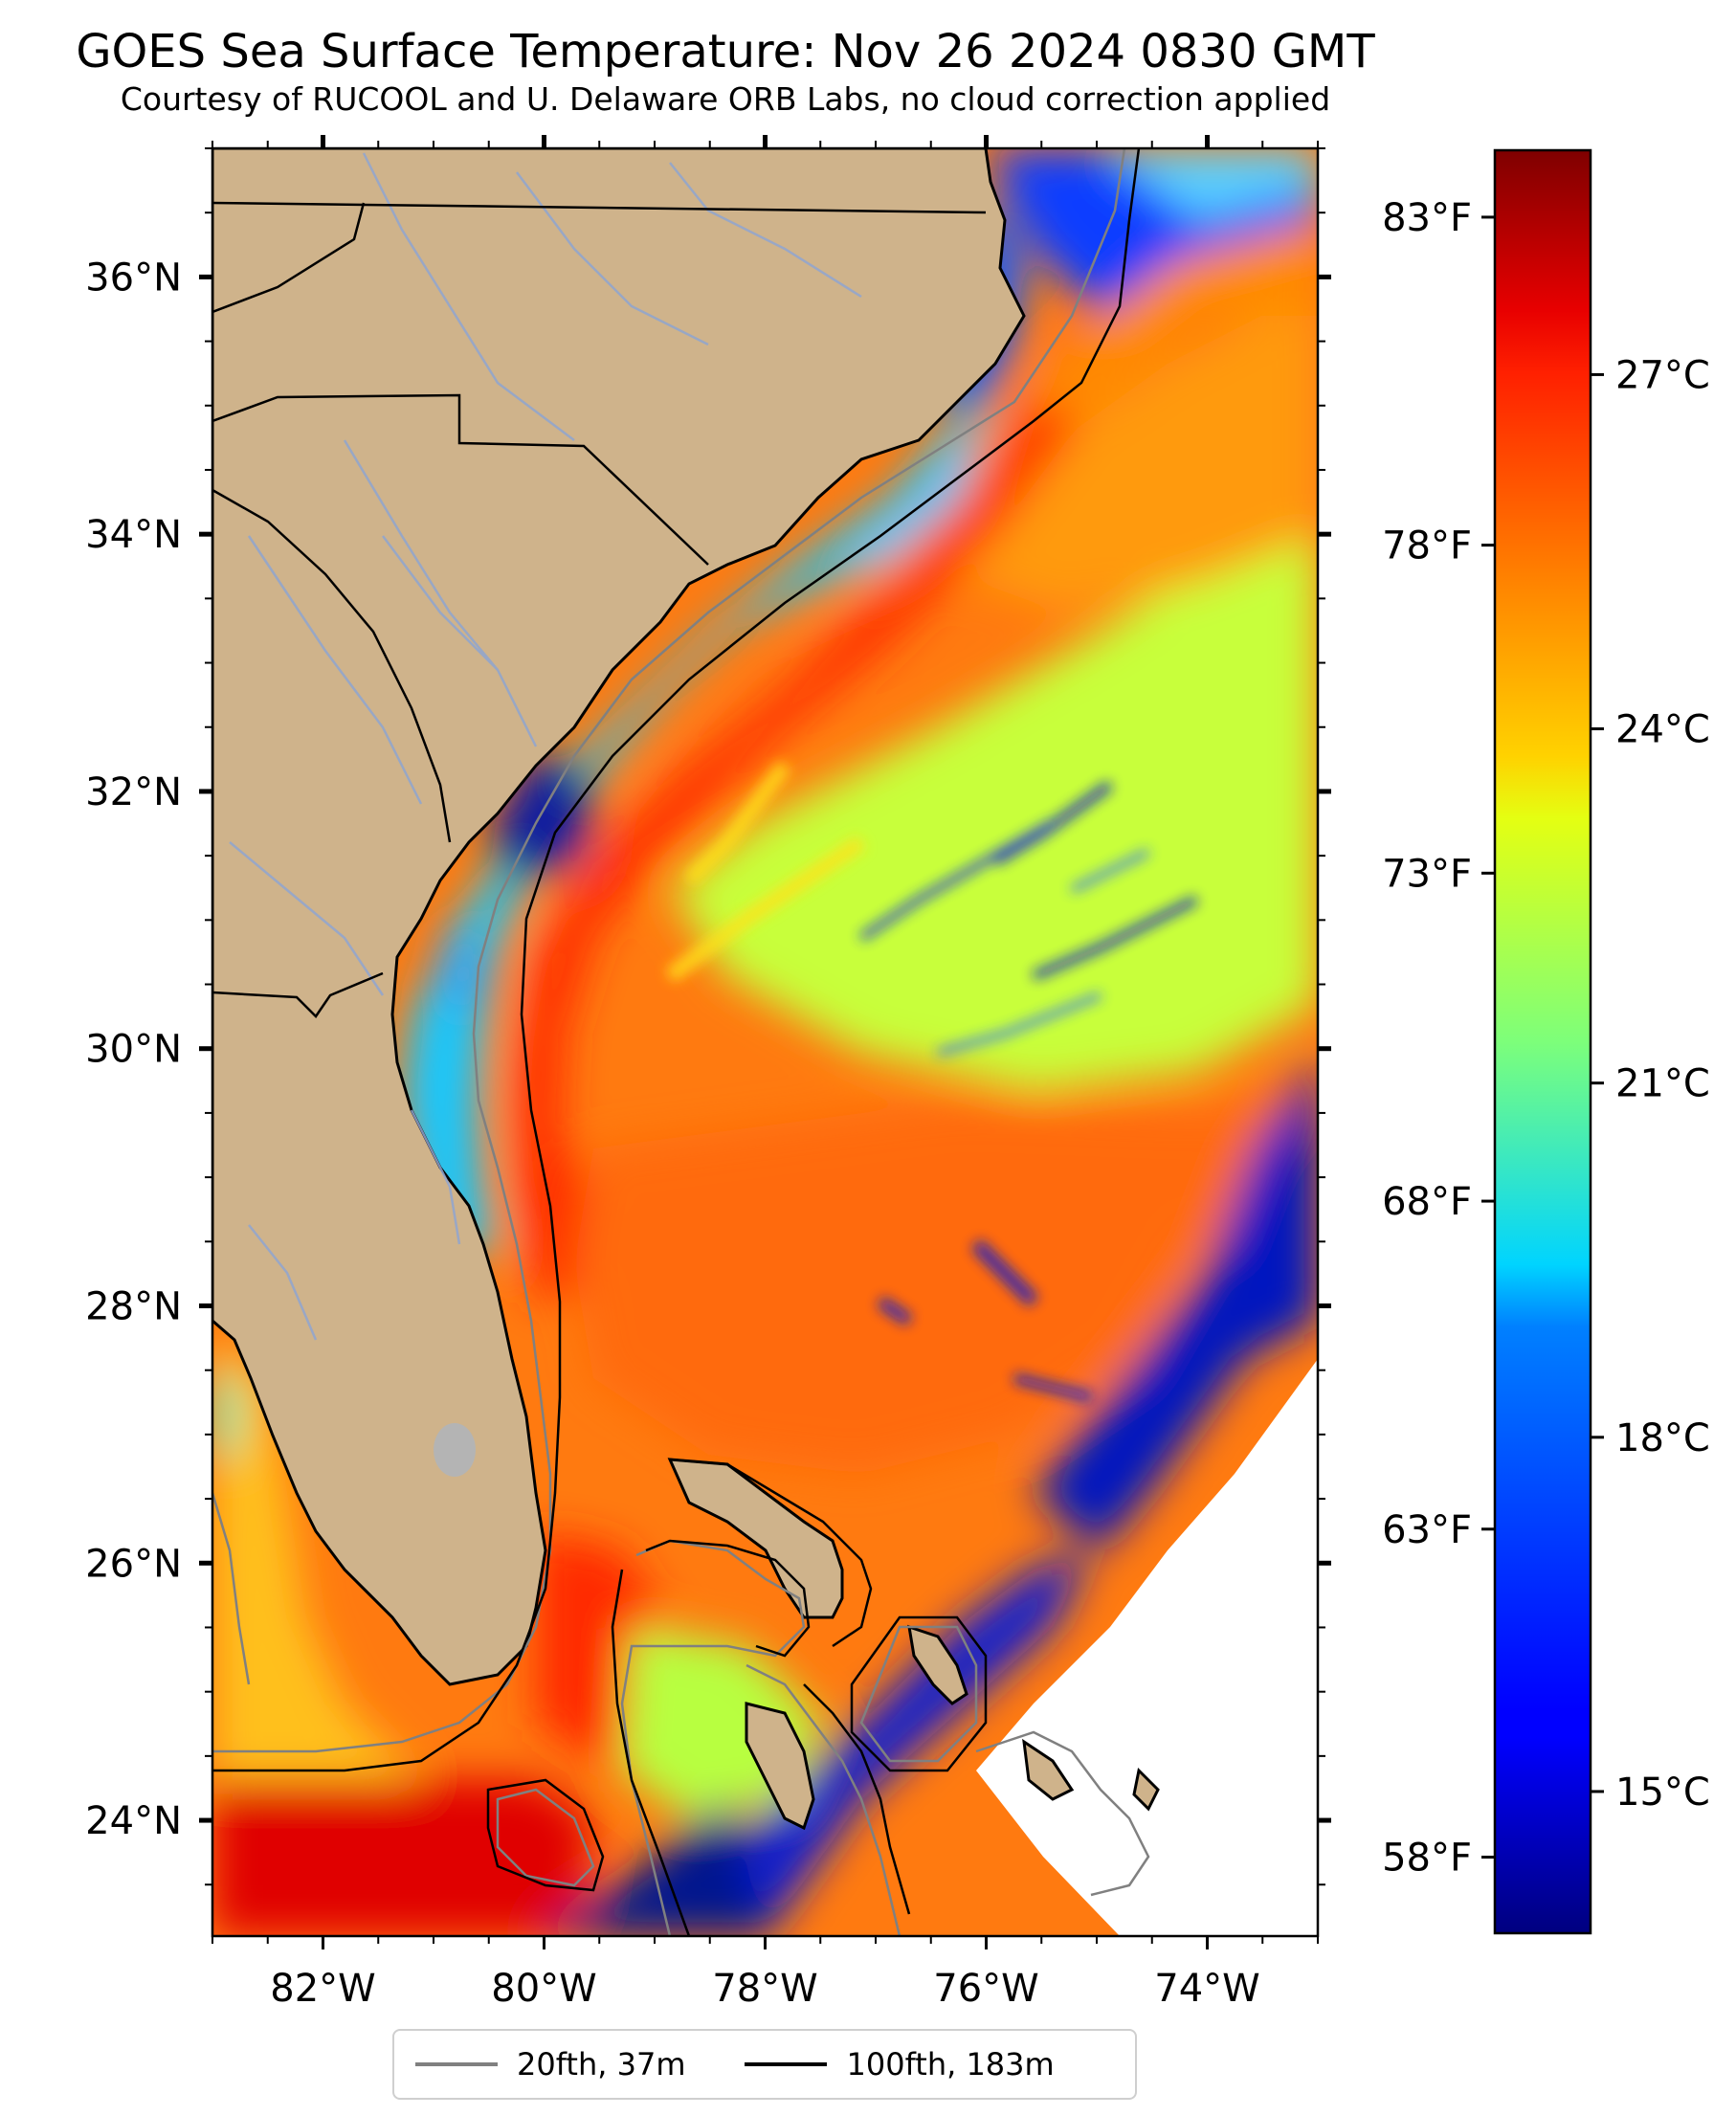 The image size is (1736, 2116). I want to click on sst-fronts, so click(932, 1081).